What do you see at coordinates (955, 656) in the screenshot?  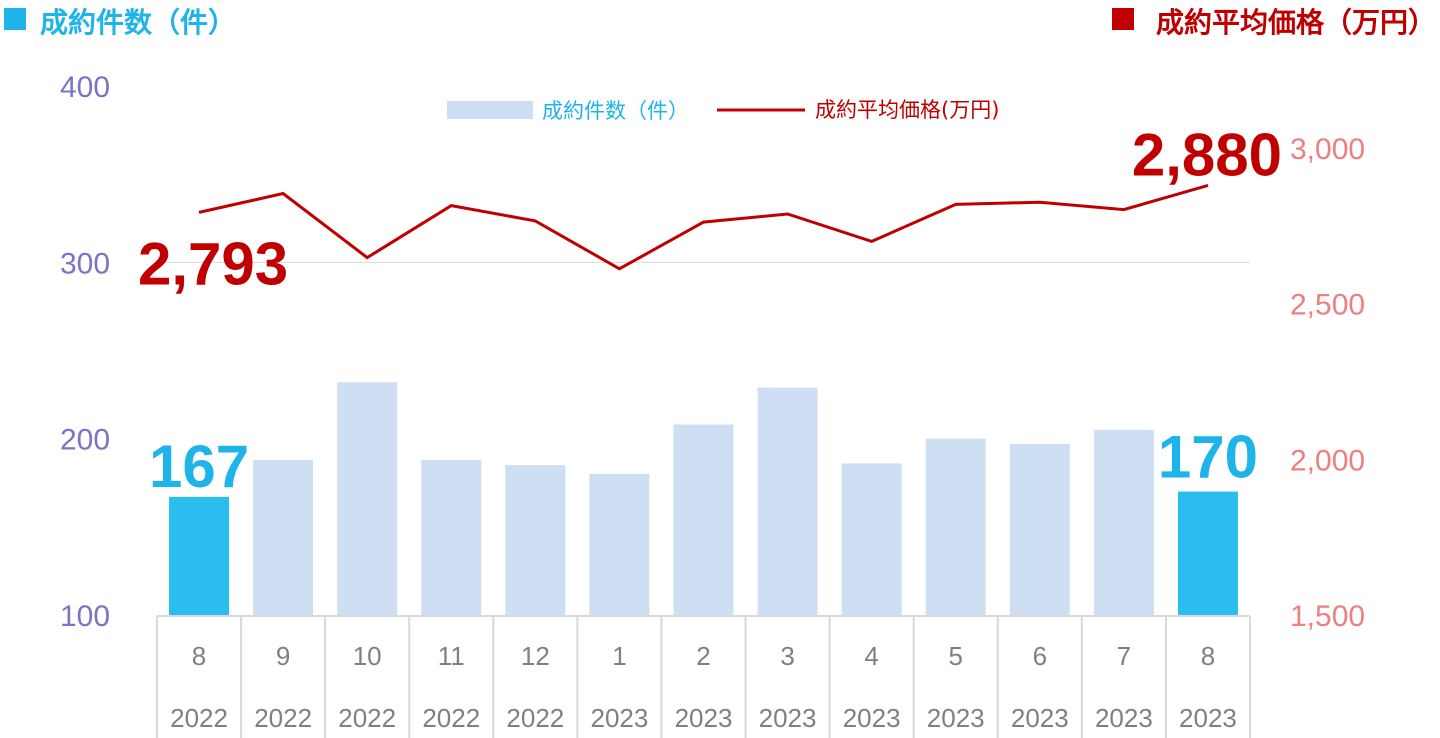 I see `month-label: 5` at bounding box center [955, 656].